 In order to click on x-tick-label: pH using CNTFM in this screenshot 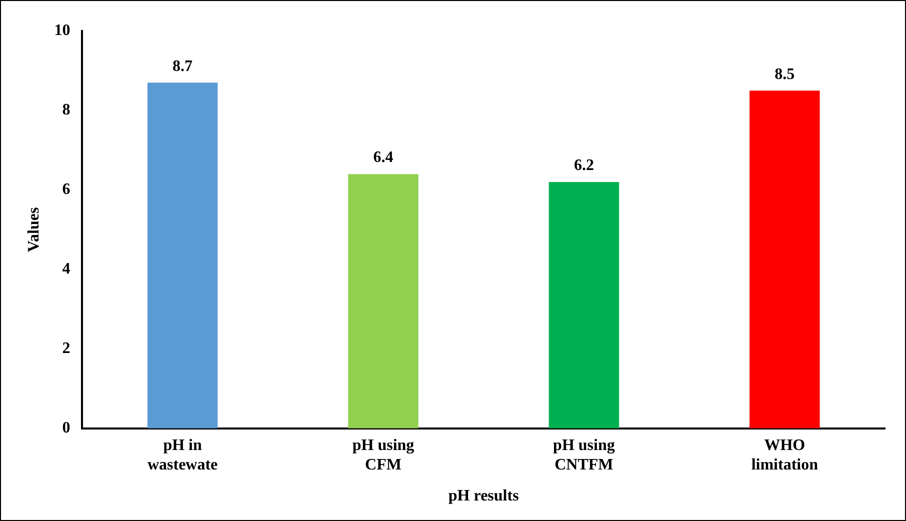, I will do `click(584, 455)`.